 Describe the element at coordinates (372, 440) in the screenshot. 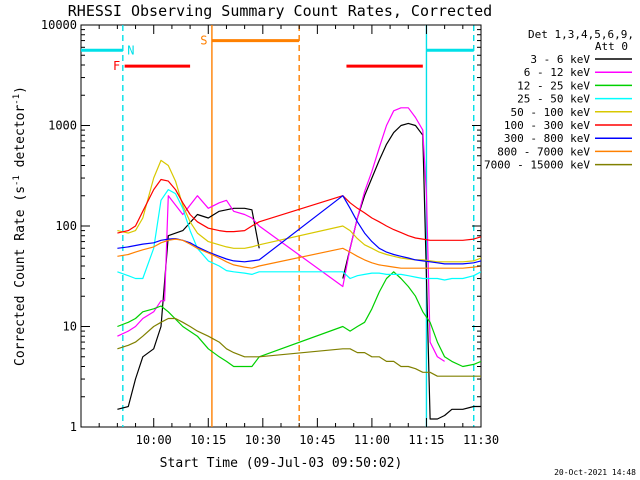

I see `x-tick-label-4: 11:00` at that location.